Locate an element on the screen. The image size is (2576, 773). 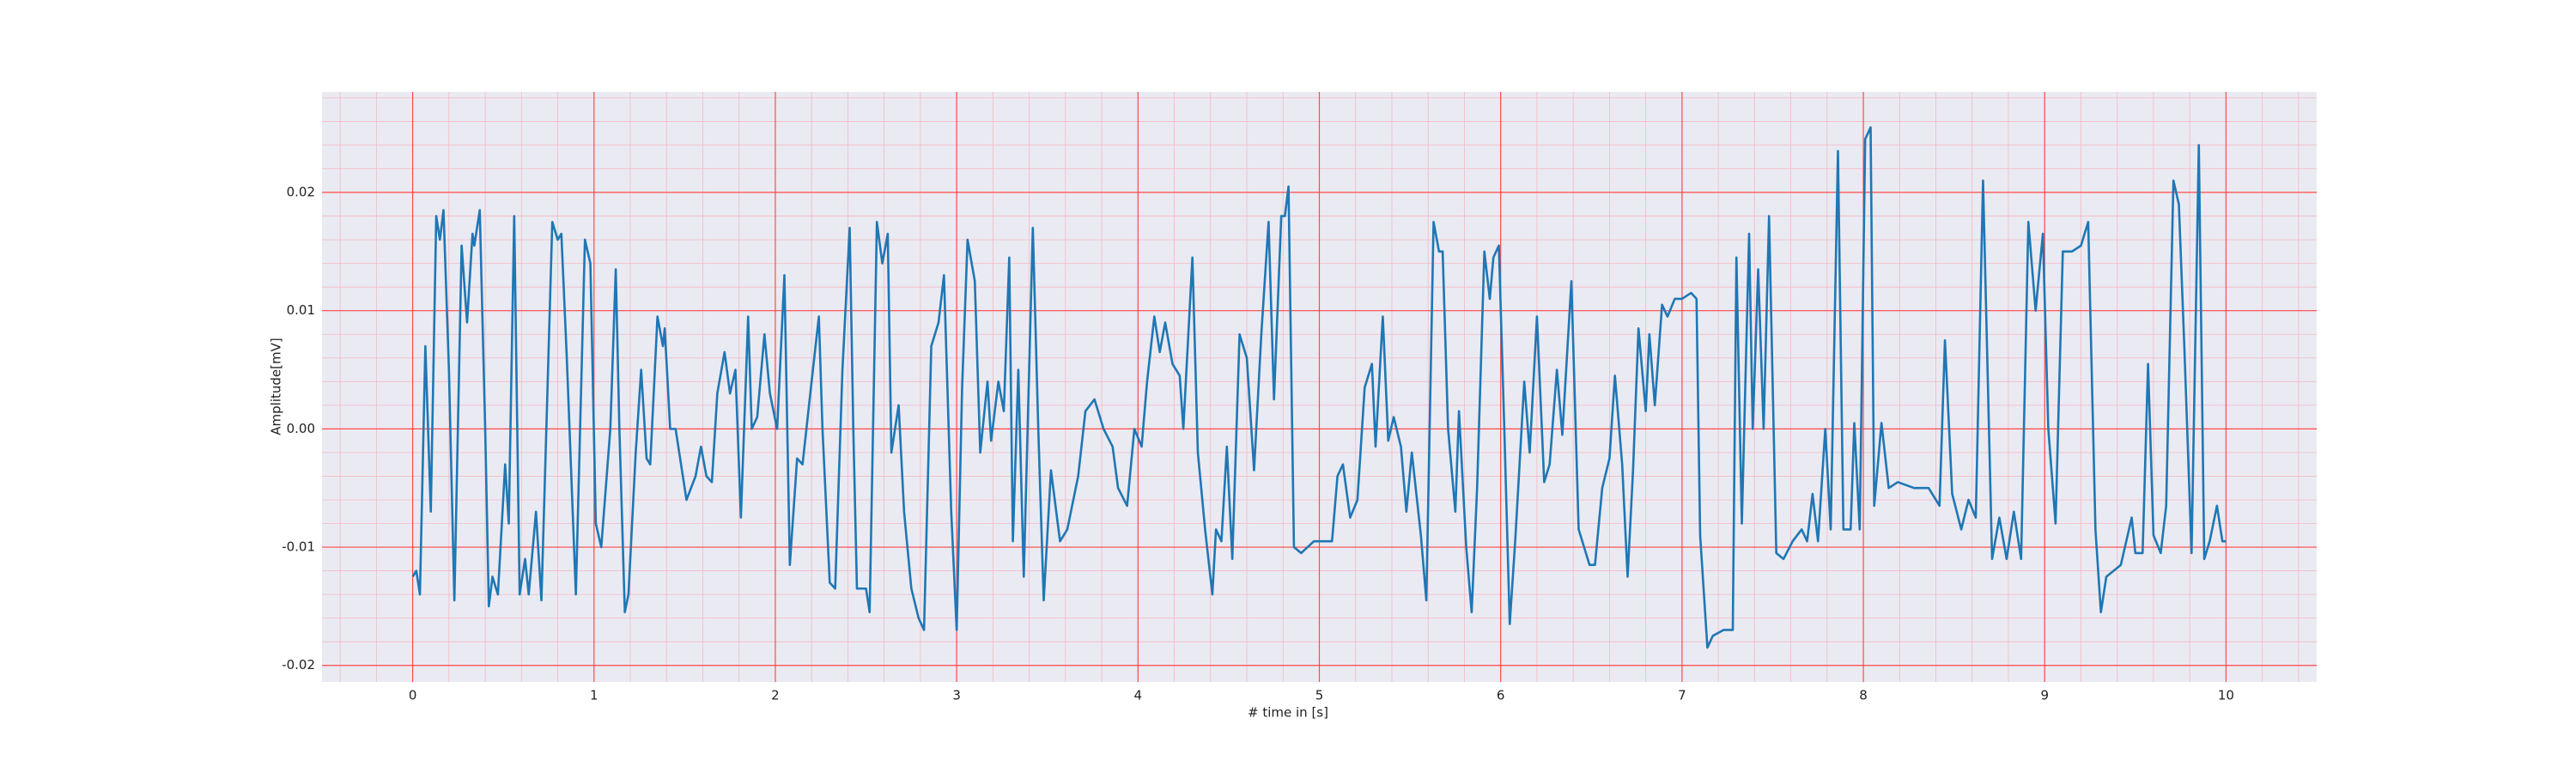
y-tick-label: 0.00 is located at coordinates (301, 428).